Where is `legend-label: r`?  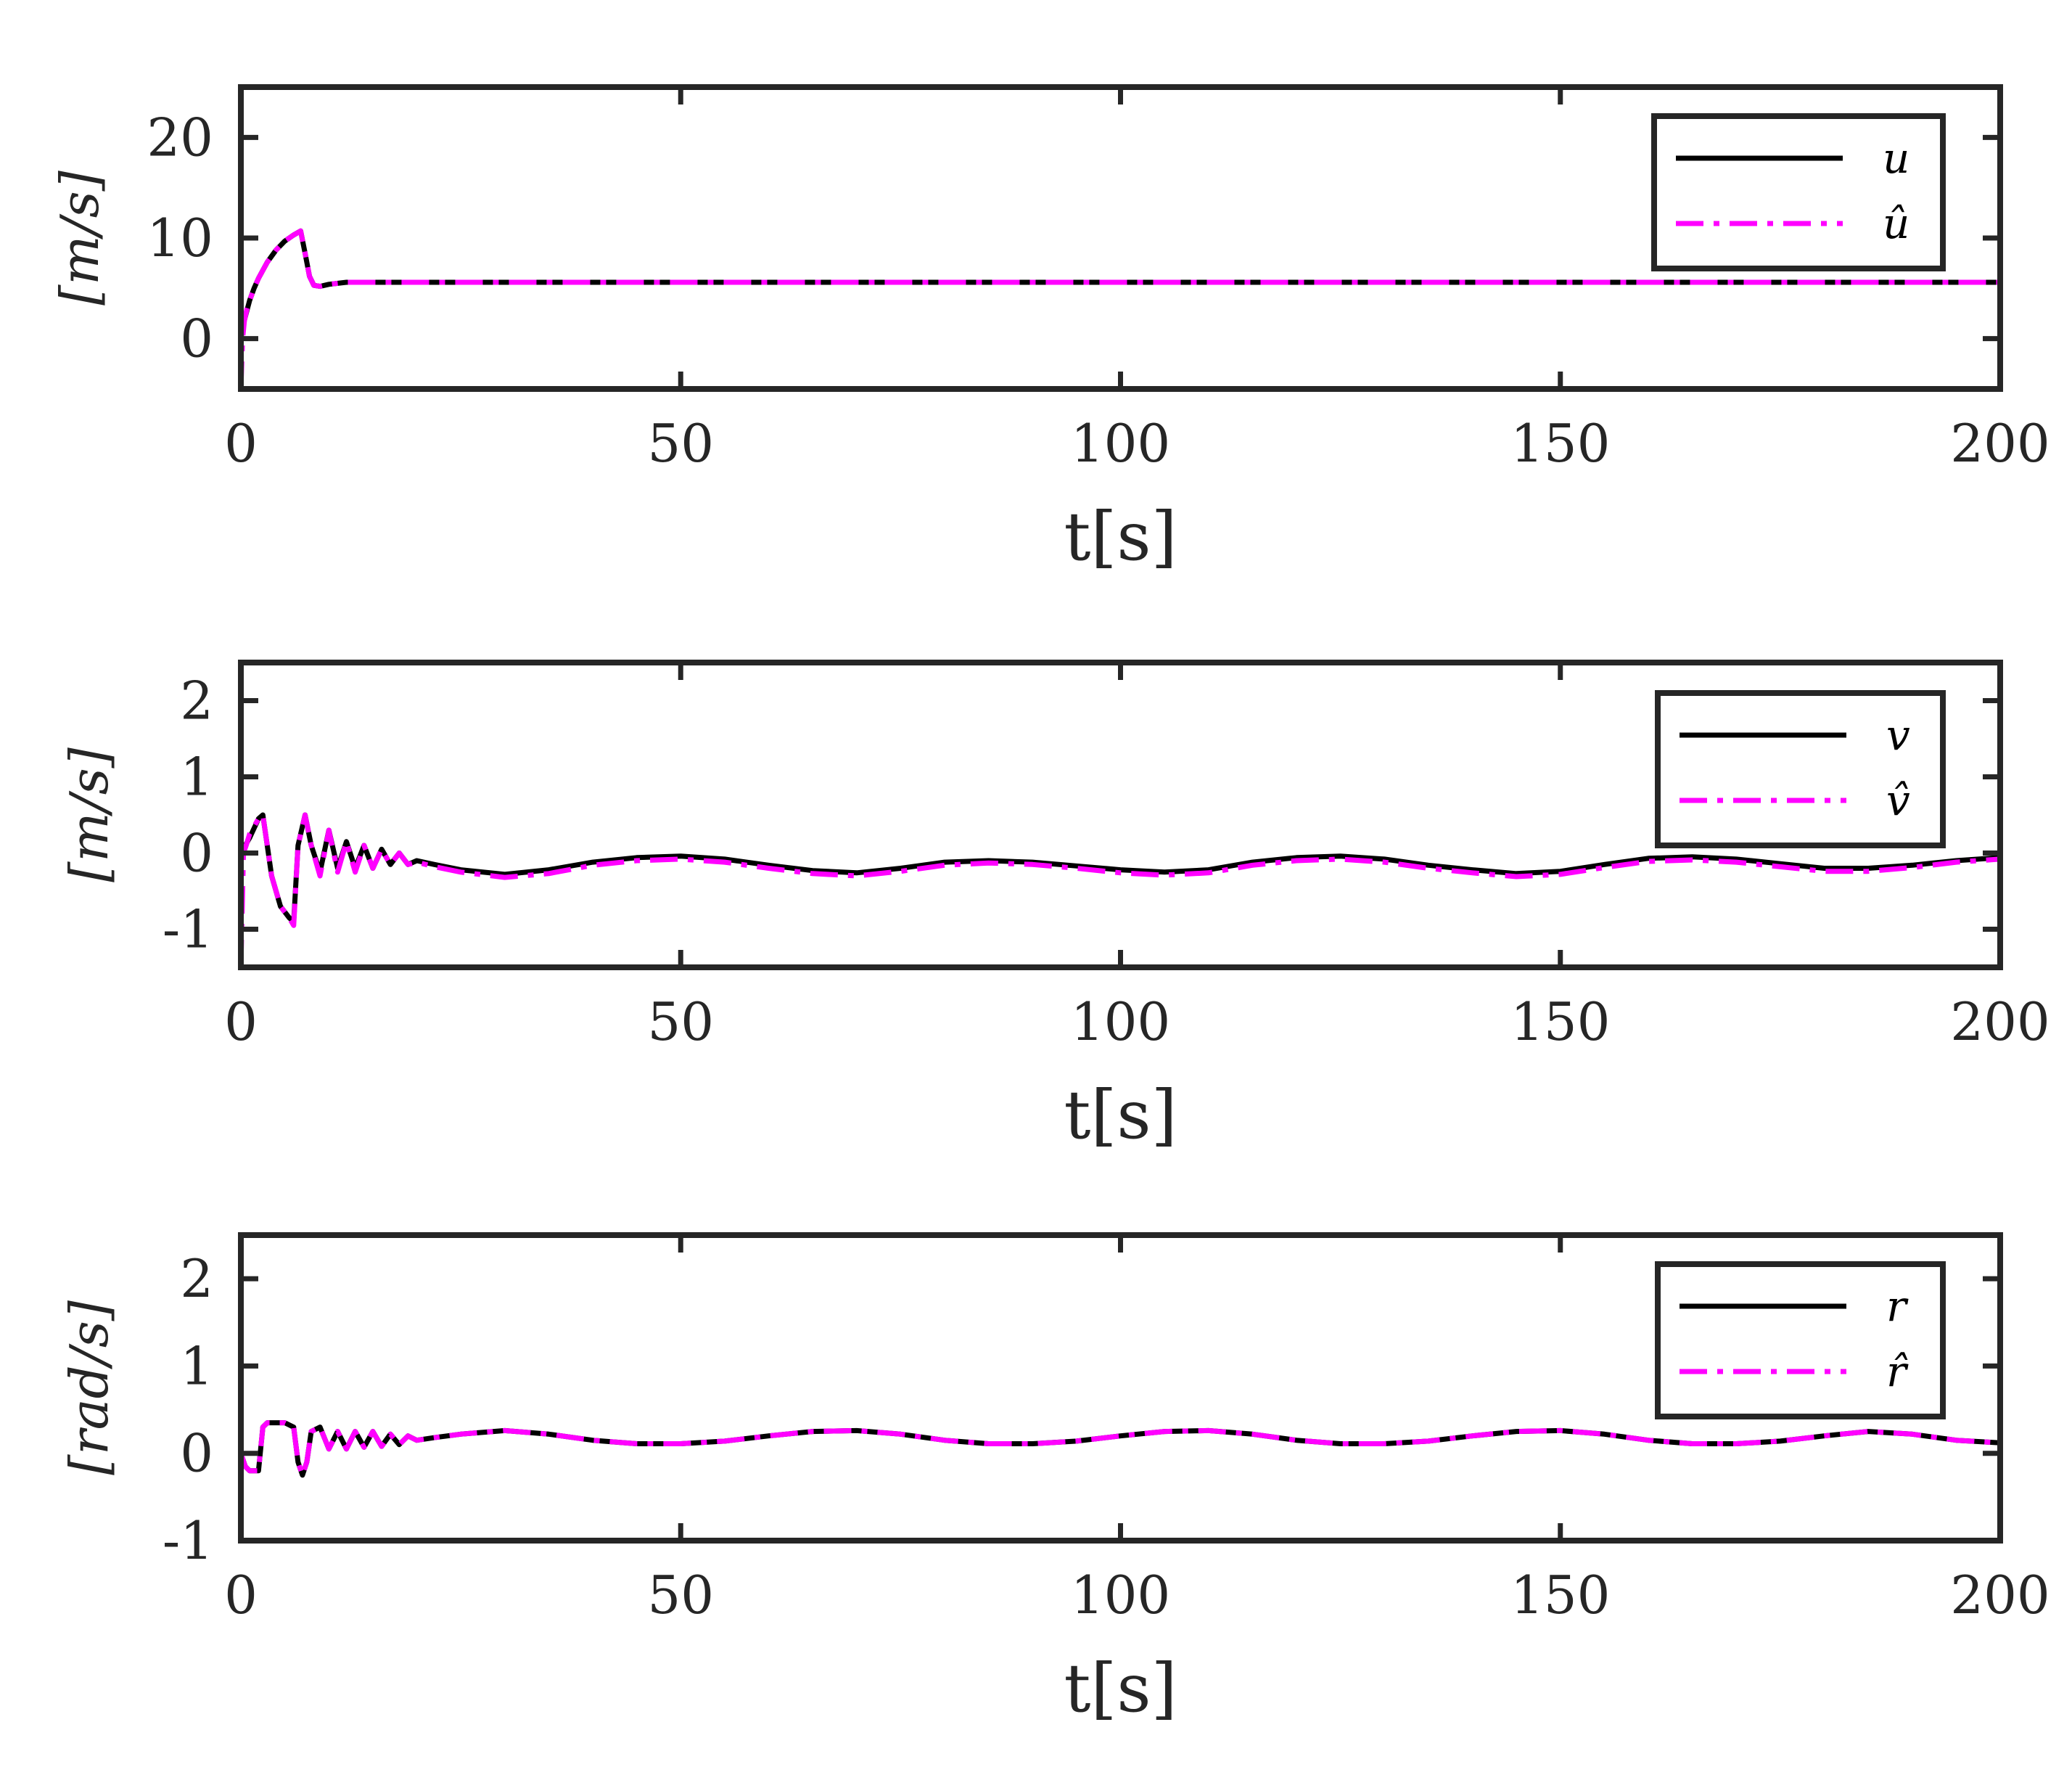 legend-label: r is located at coordinates (1897, 1306).